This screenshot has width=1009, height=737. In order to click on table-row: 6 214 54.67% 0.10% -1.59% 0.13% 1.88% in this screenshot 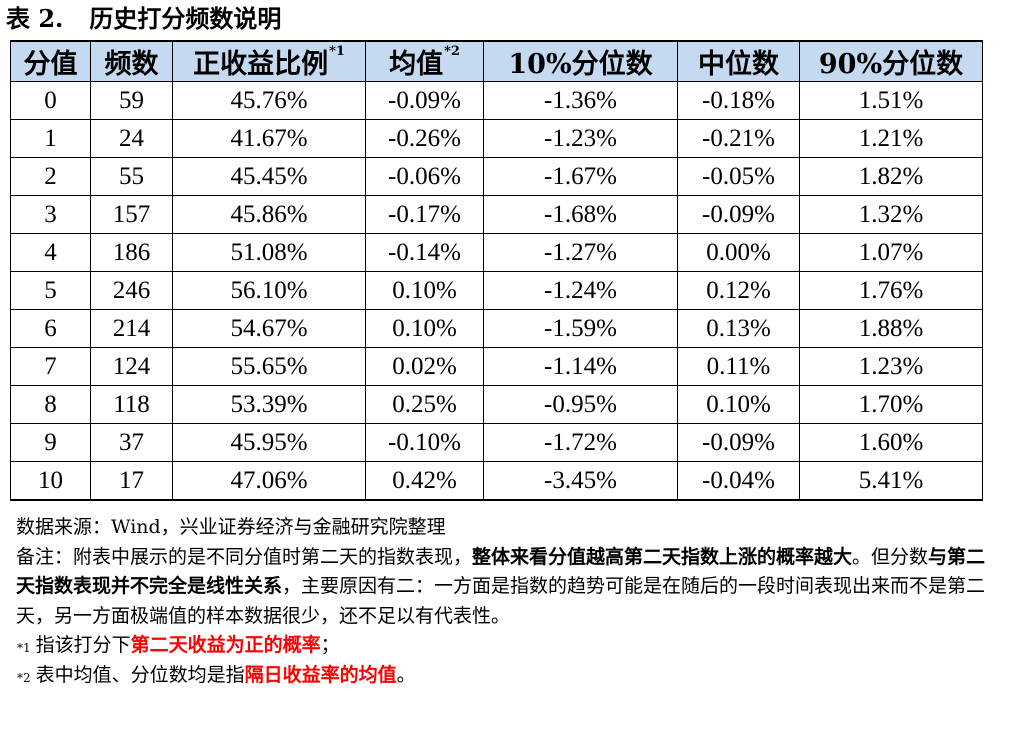, I will do `click(496, 328)`.